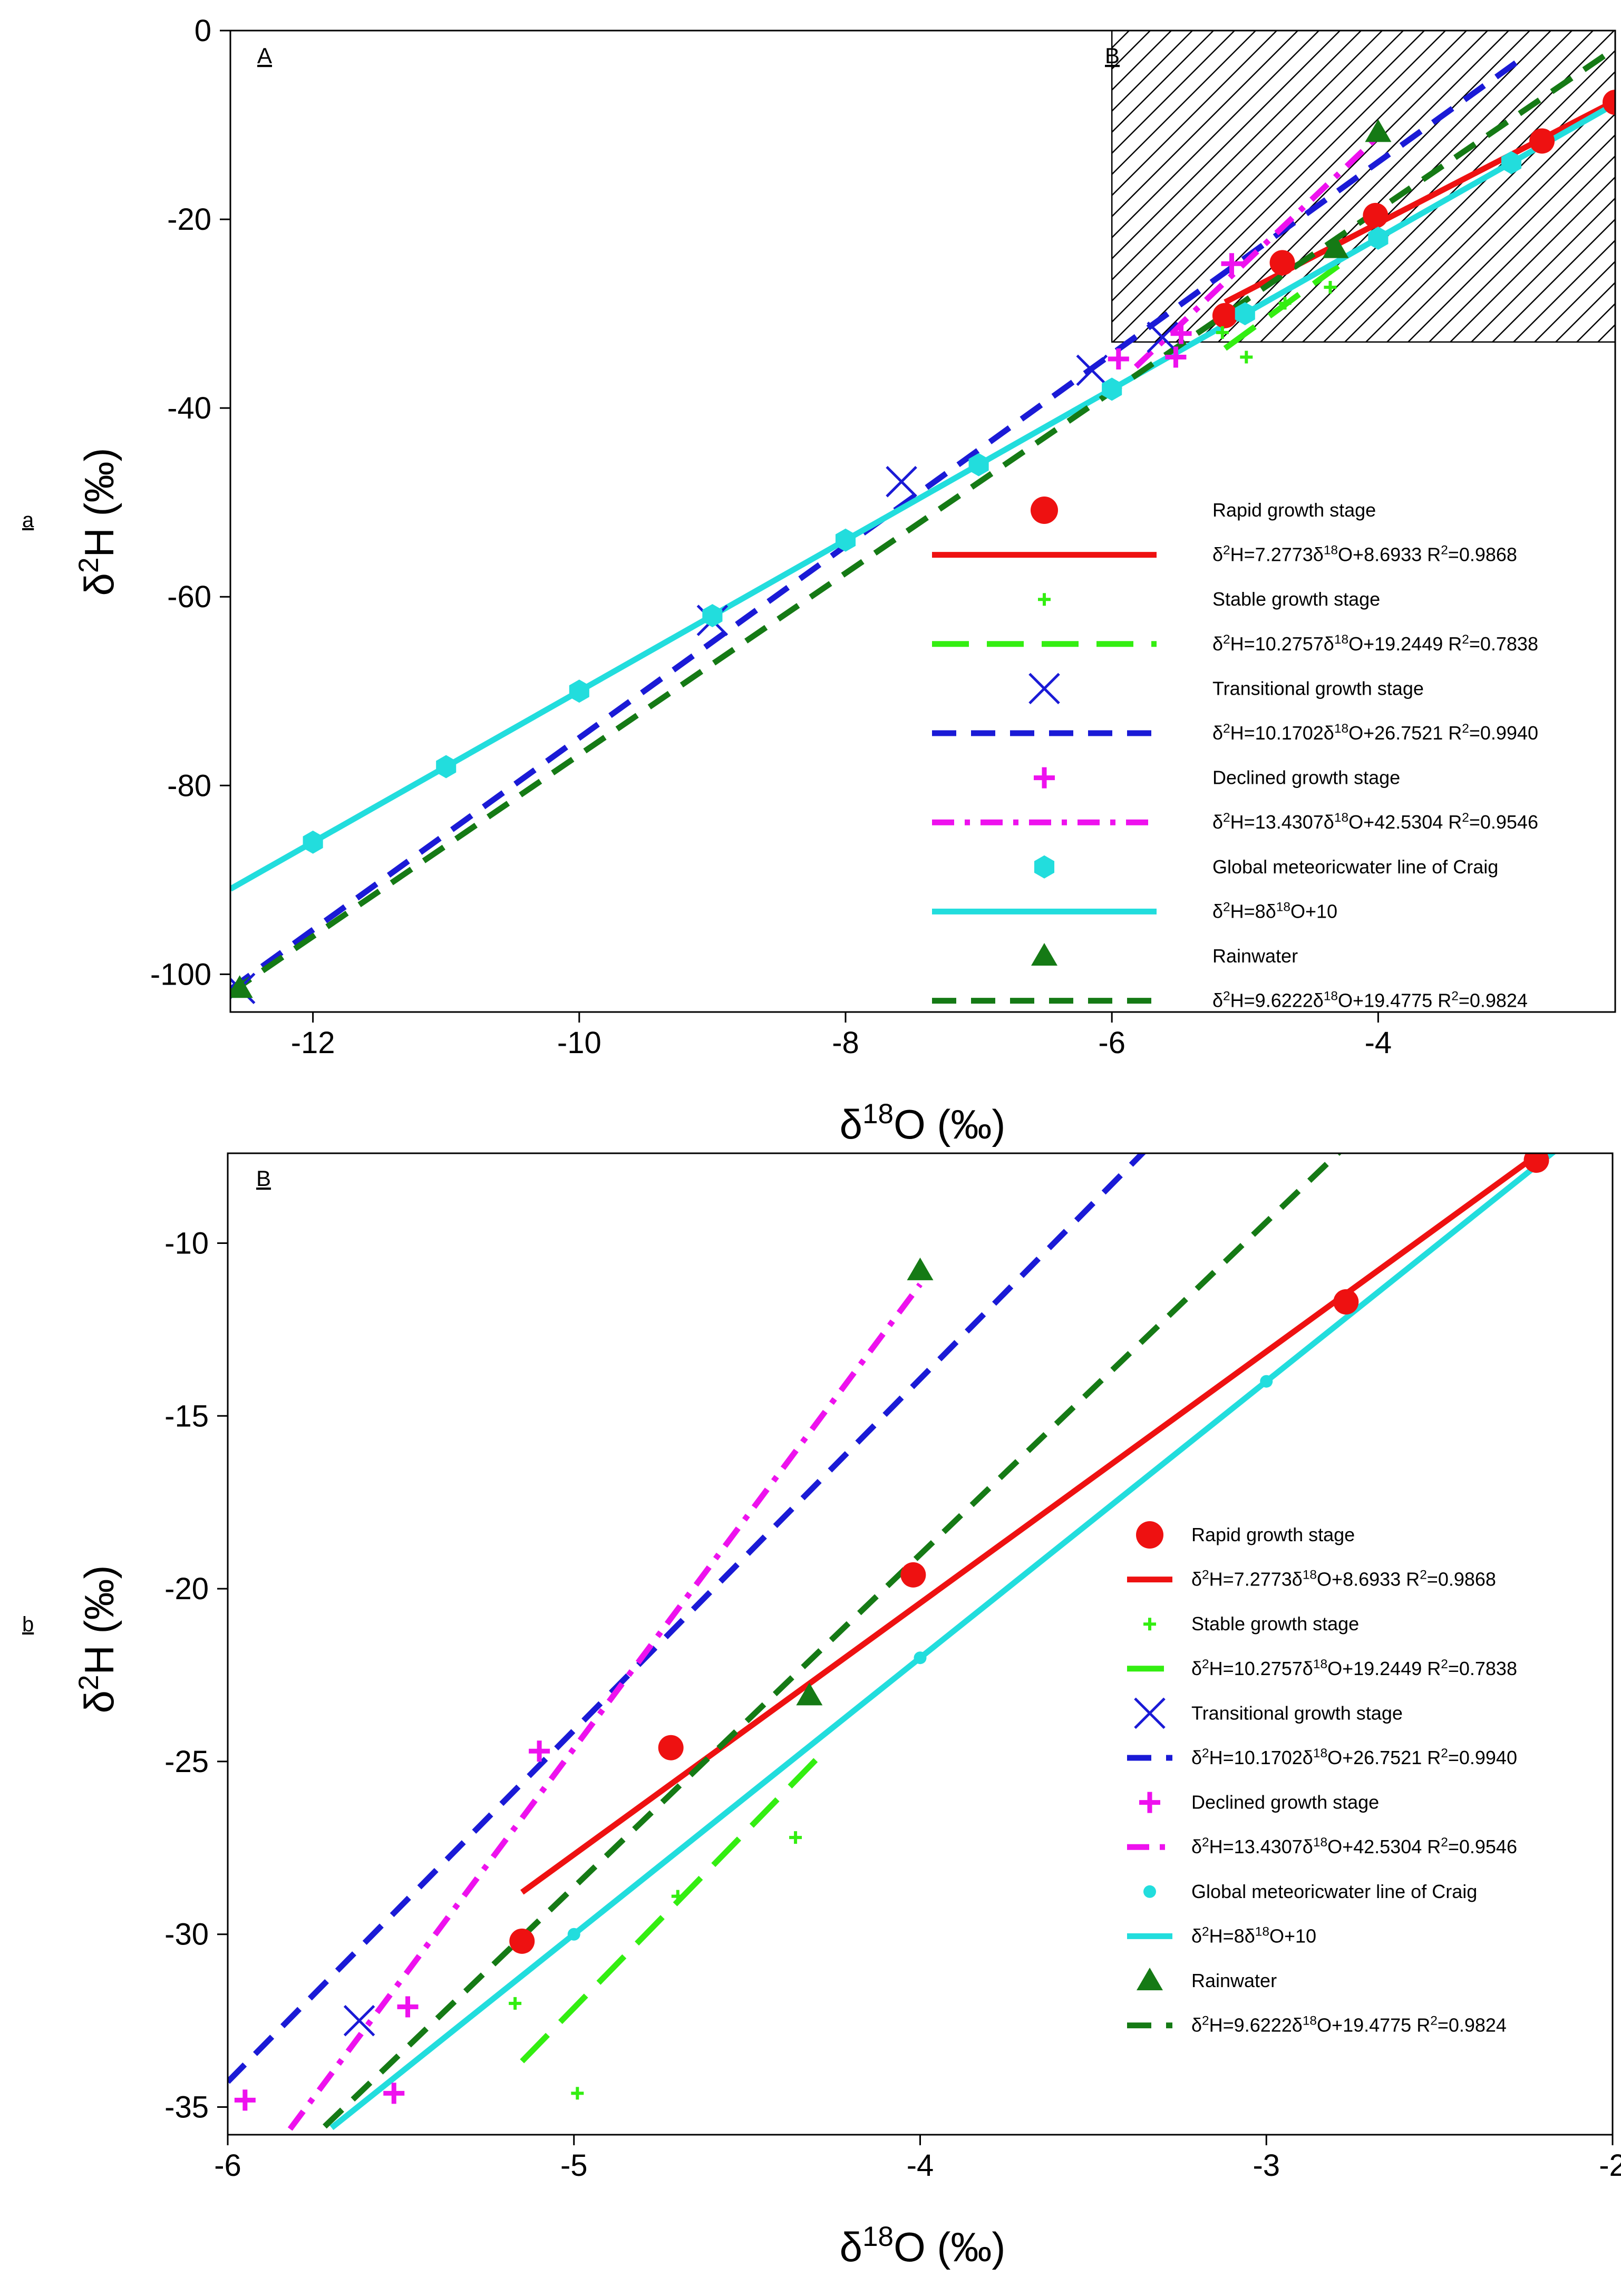  What do you see at coordinates (574, 2166) in the screenshot?
I see `x-tick-label-1: -5` at bounding box center [574, 2166].